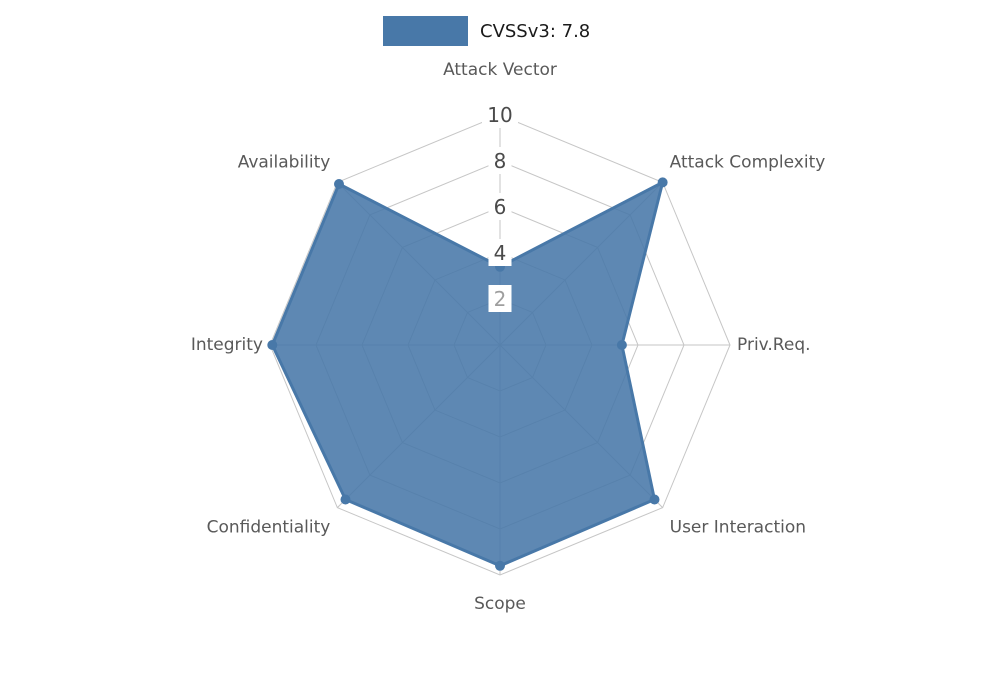 This screenshot has width=1000, height=700. Describe the element at coordinates (738, 528) in the screenshot. I see `axis-label: User Interaction` at that location.